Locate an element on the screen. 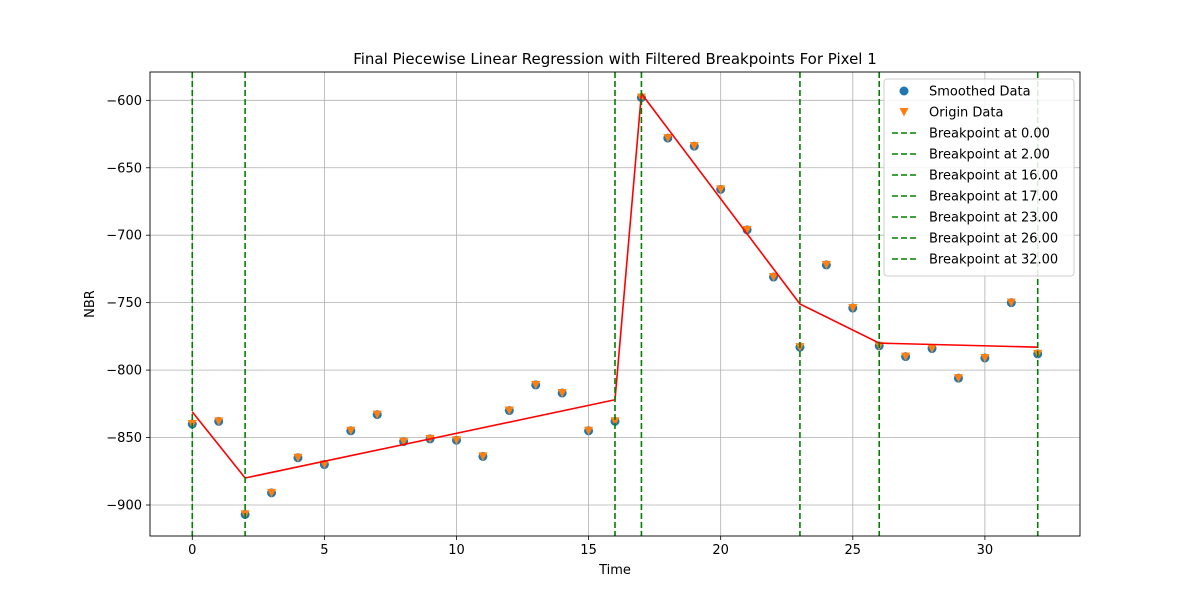  x-tick-label: 5 is located at coordinates (324, 550).